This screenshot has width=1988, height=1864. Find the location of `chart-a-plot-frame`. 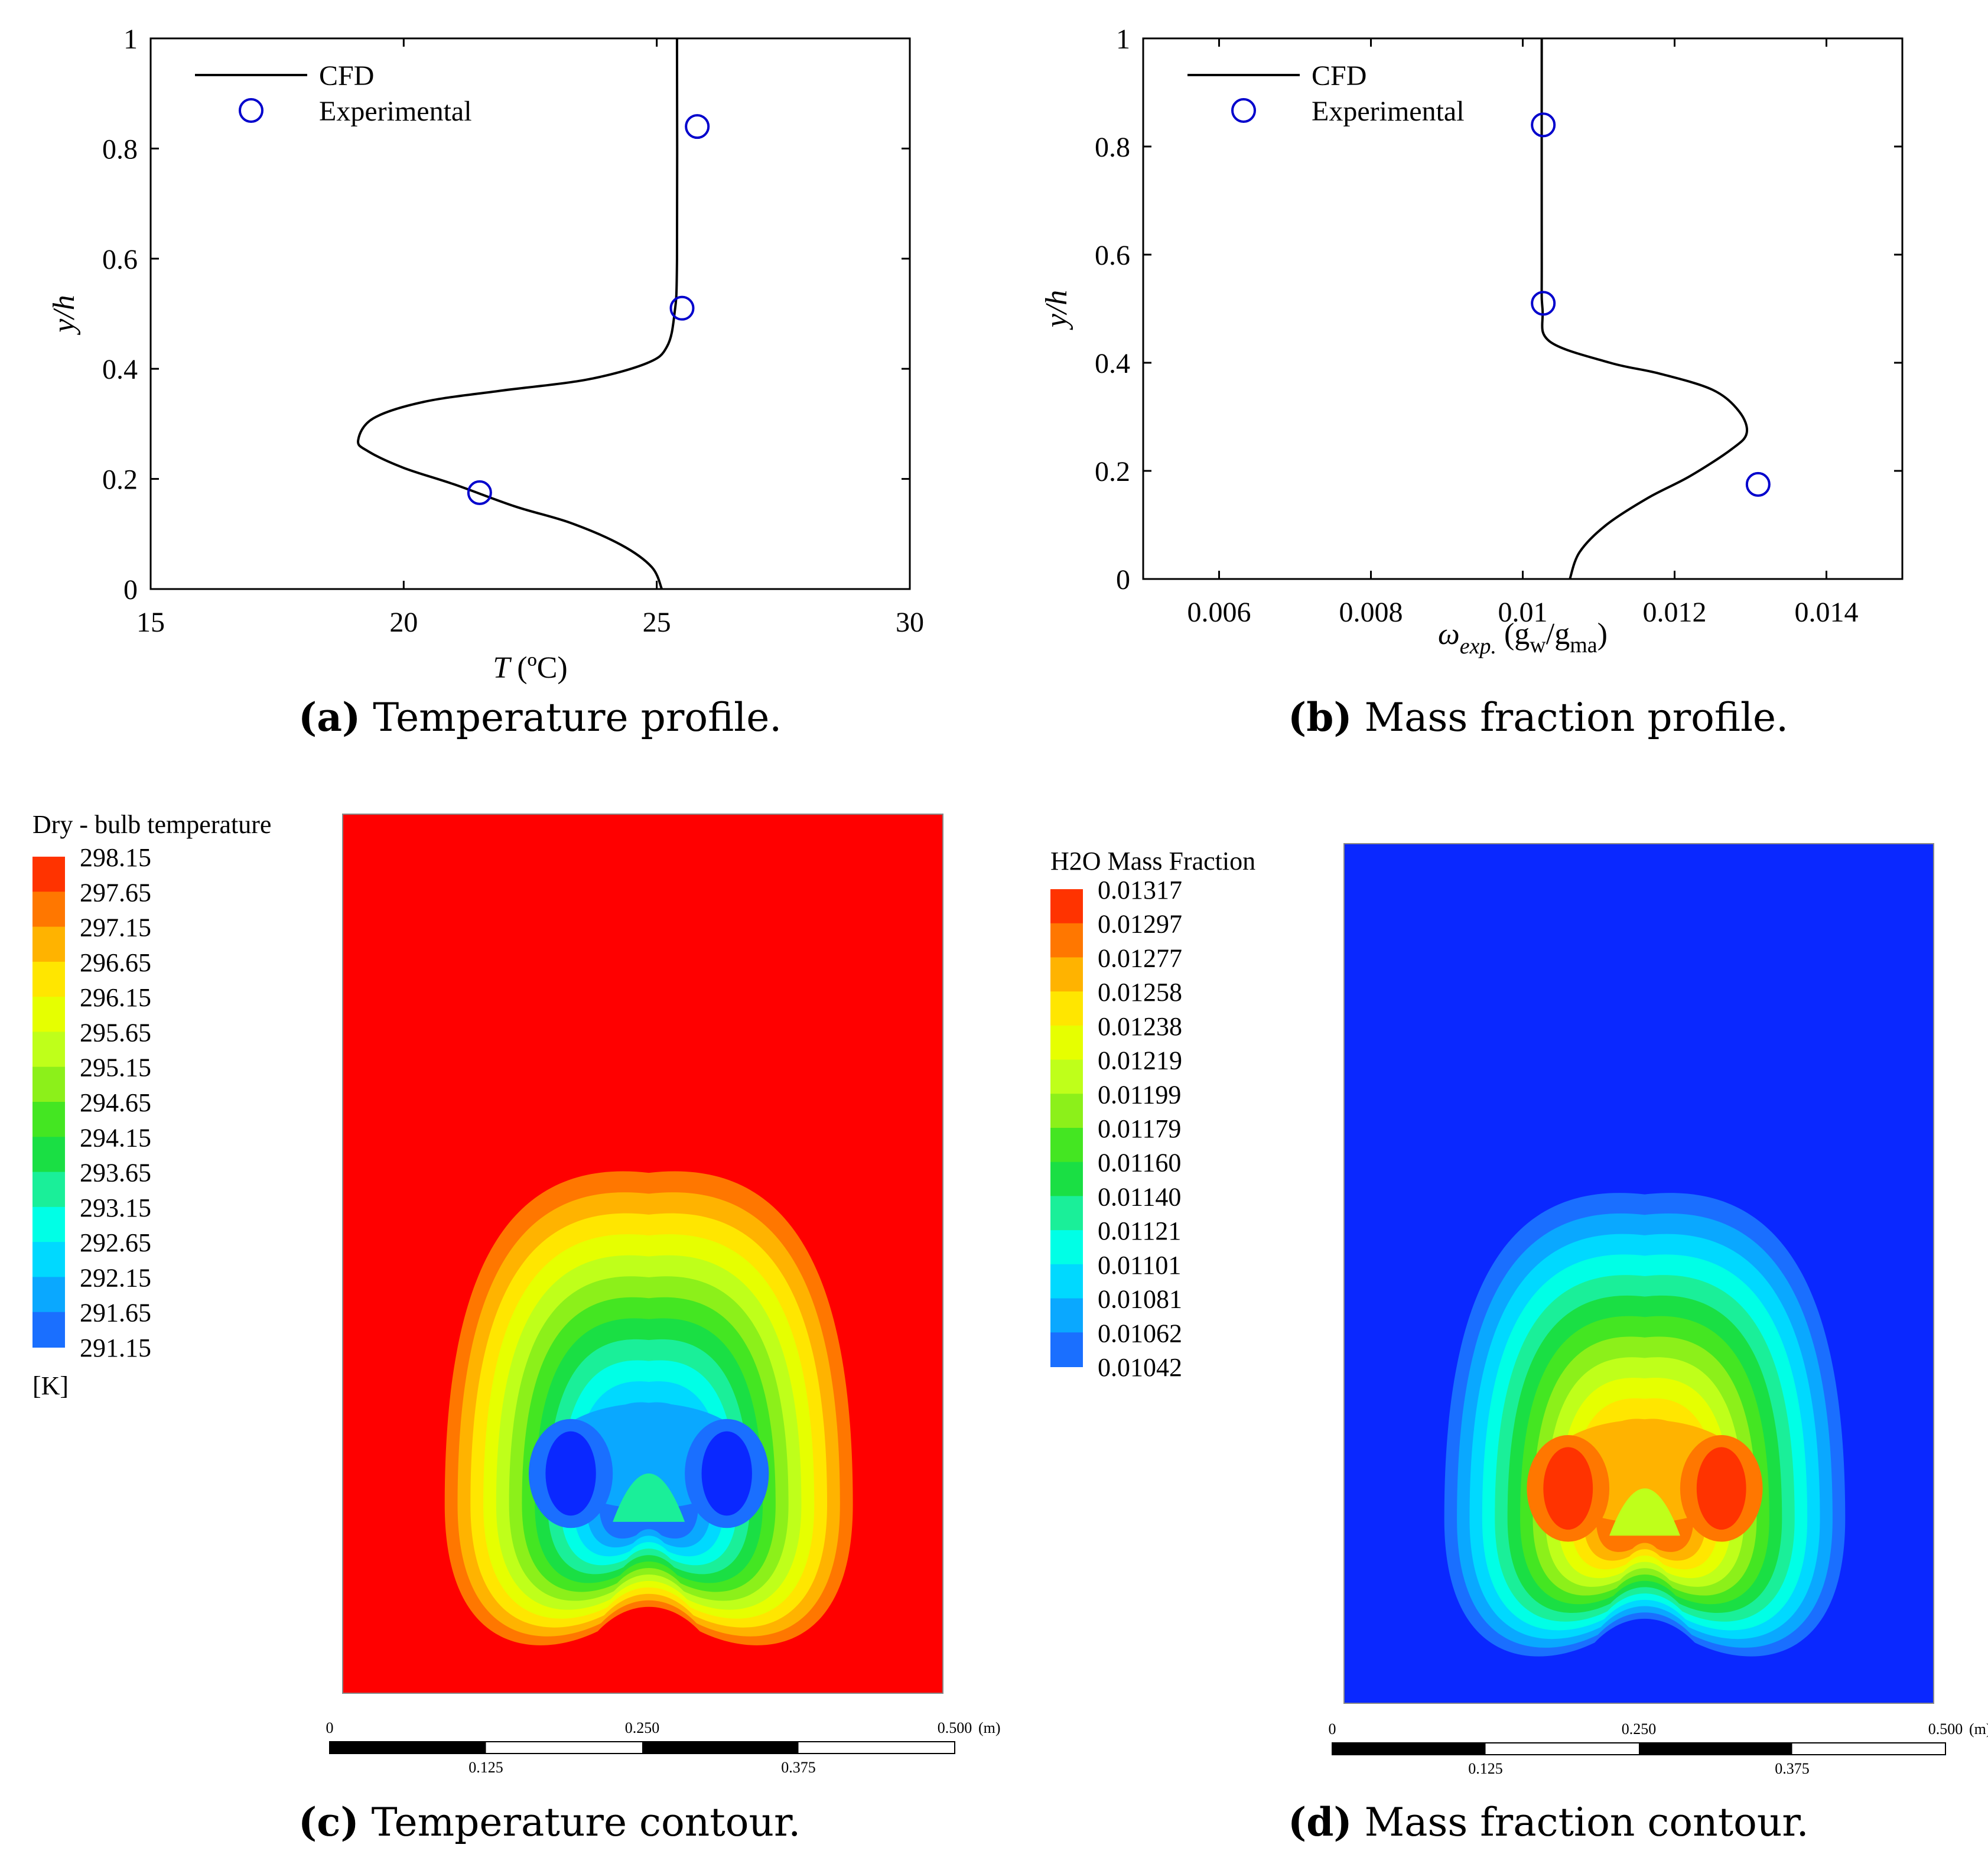

chart-a-plot-frame is located at coordinates (530, 313).